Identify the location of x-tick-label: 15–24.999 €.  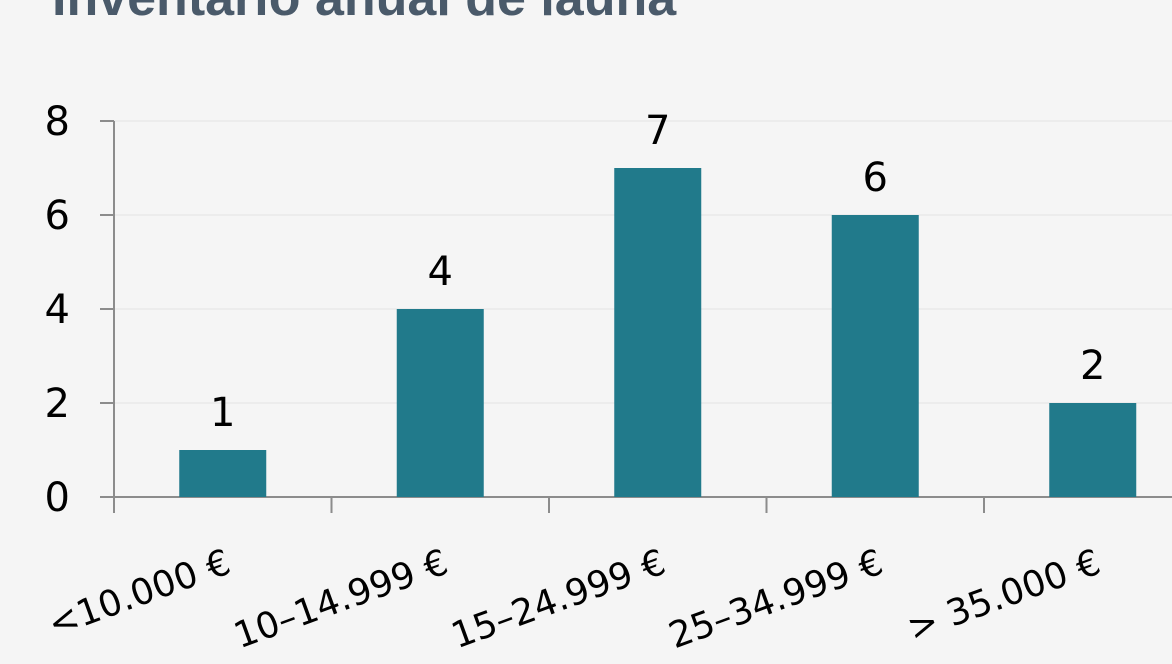
(558, 599).